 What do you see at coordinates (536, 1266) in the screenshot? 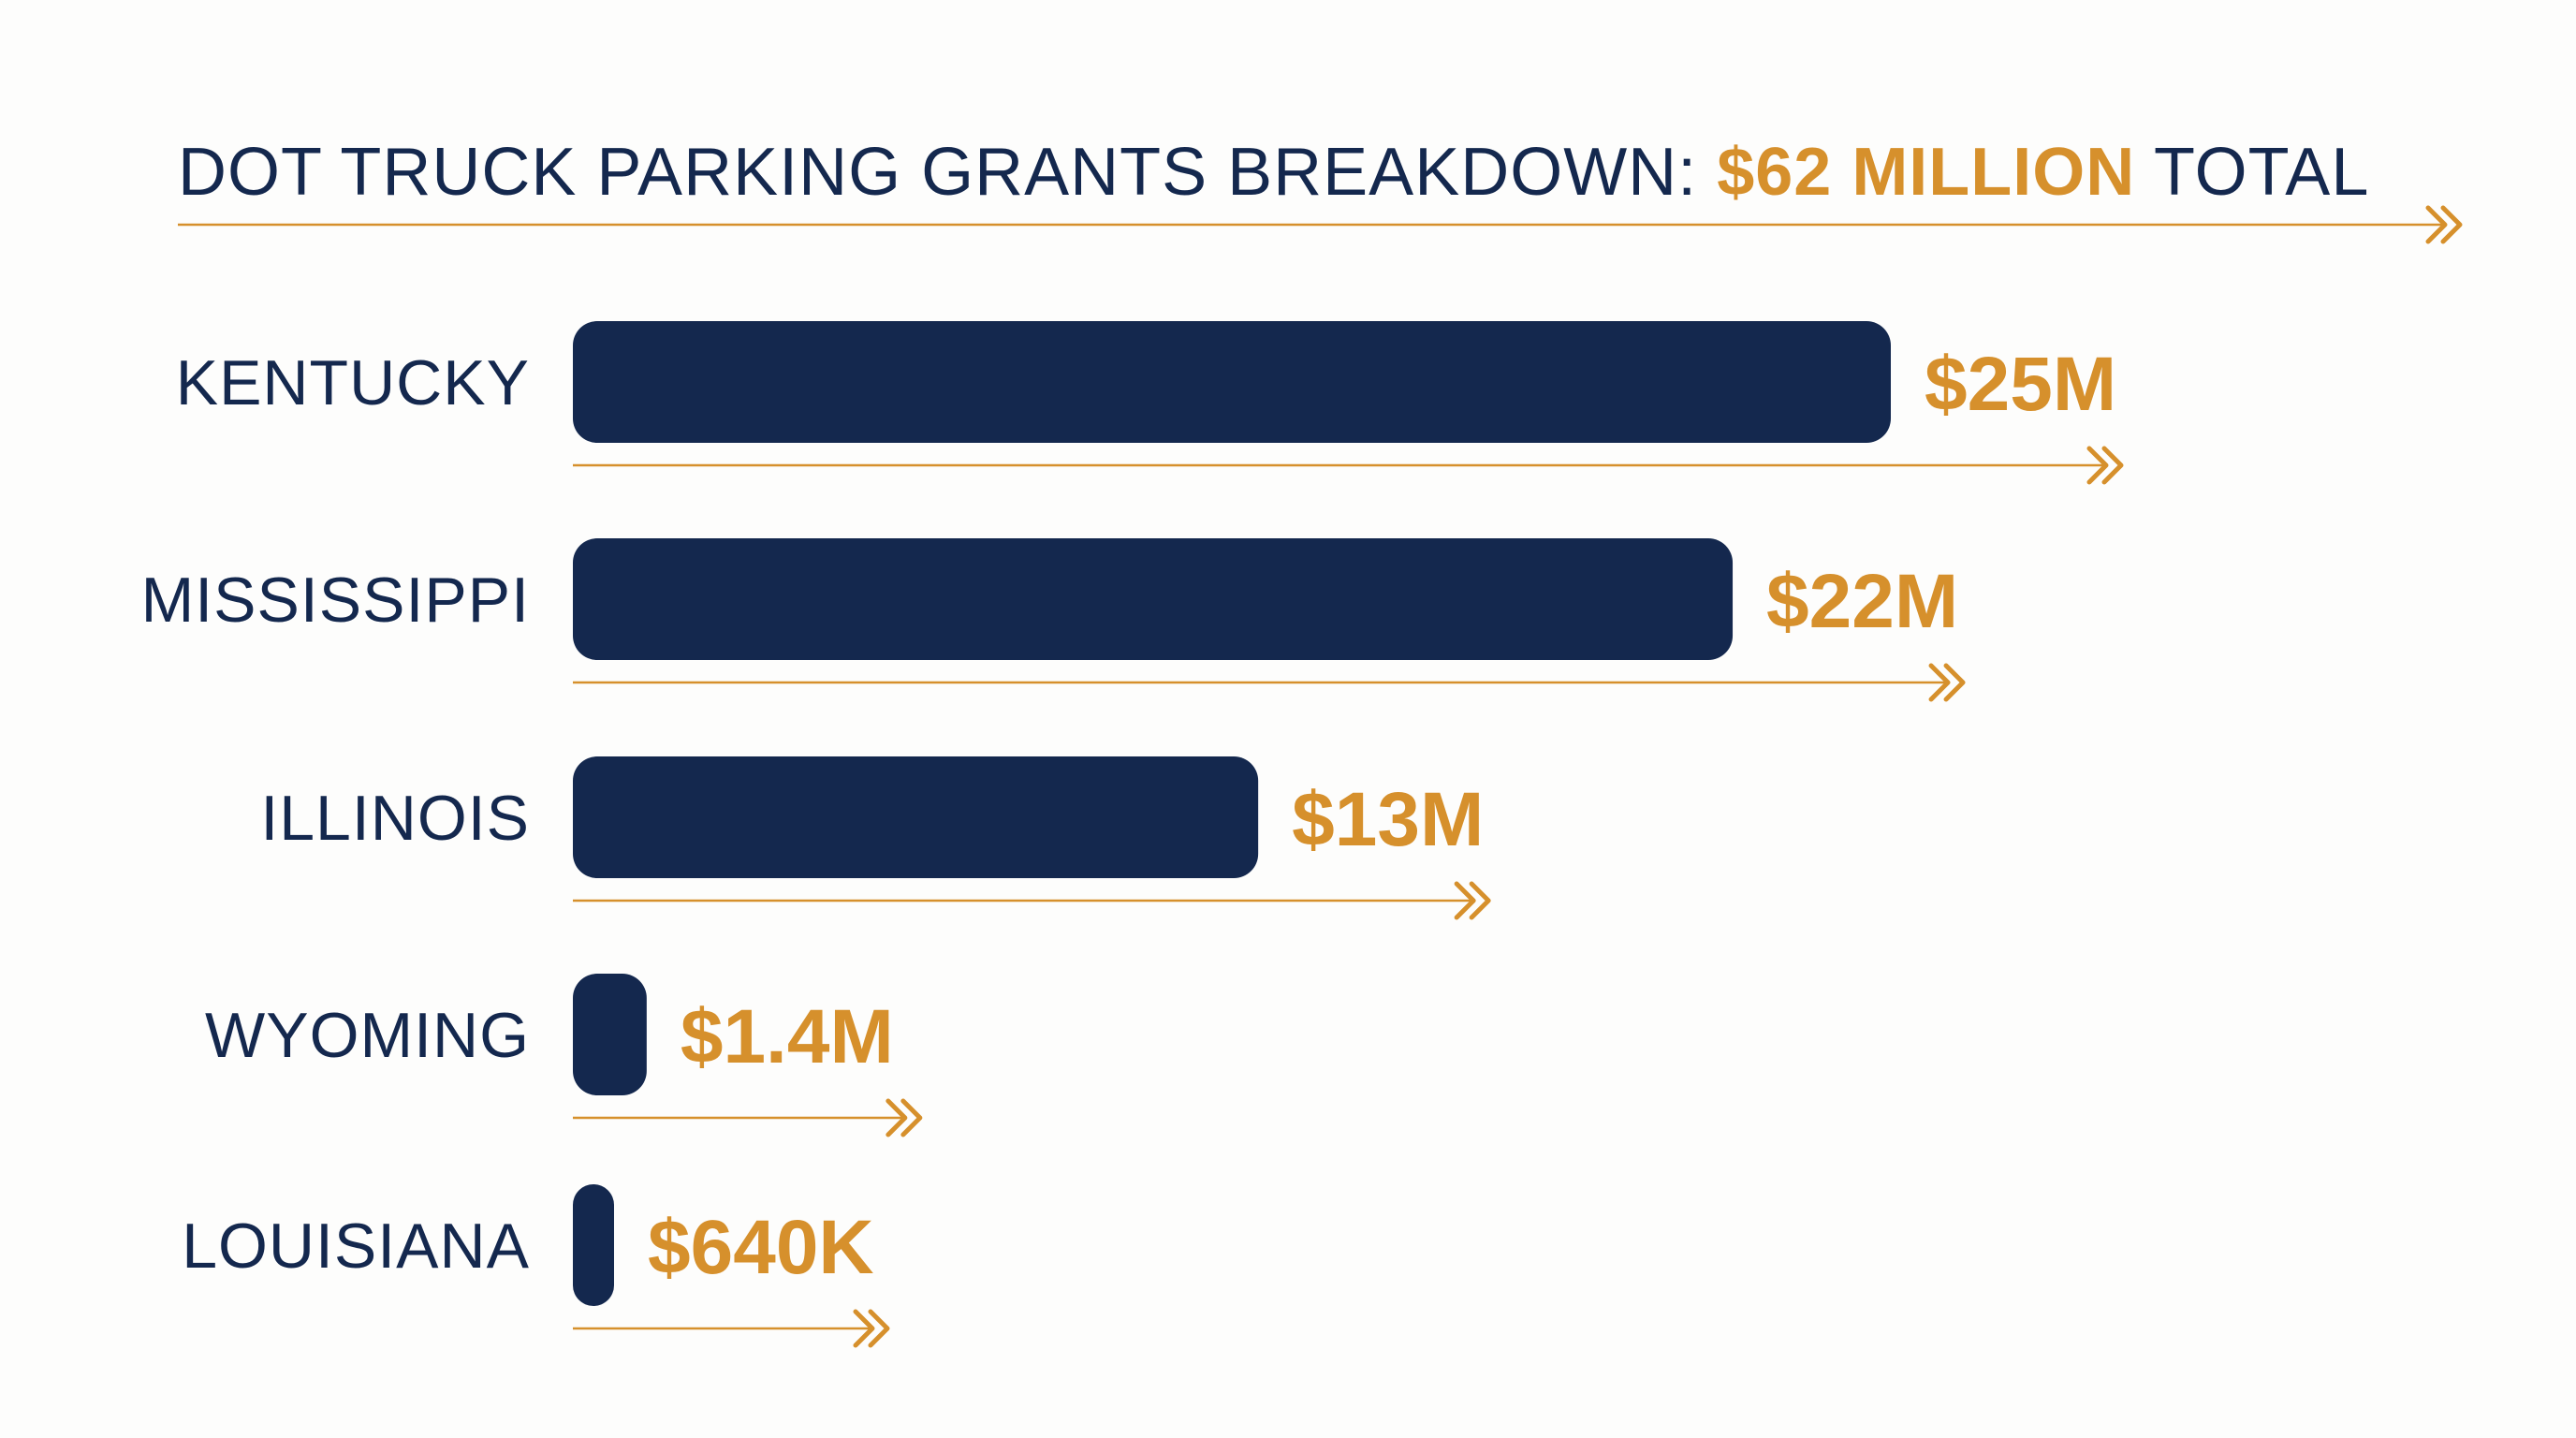
I see `bar-row: LOUISIANA $640K` at bounding box center [536, 1266].